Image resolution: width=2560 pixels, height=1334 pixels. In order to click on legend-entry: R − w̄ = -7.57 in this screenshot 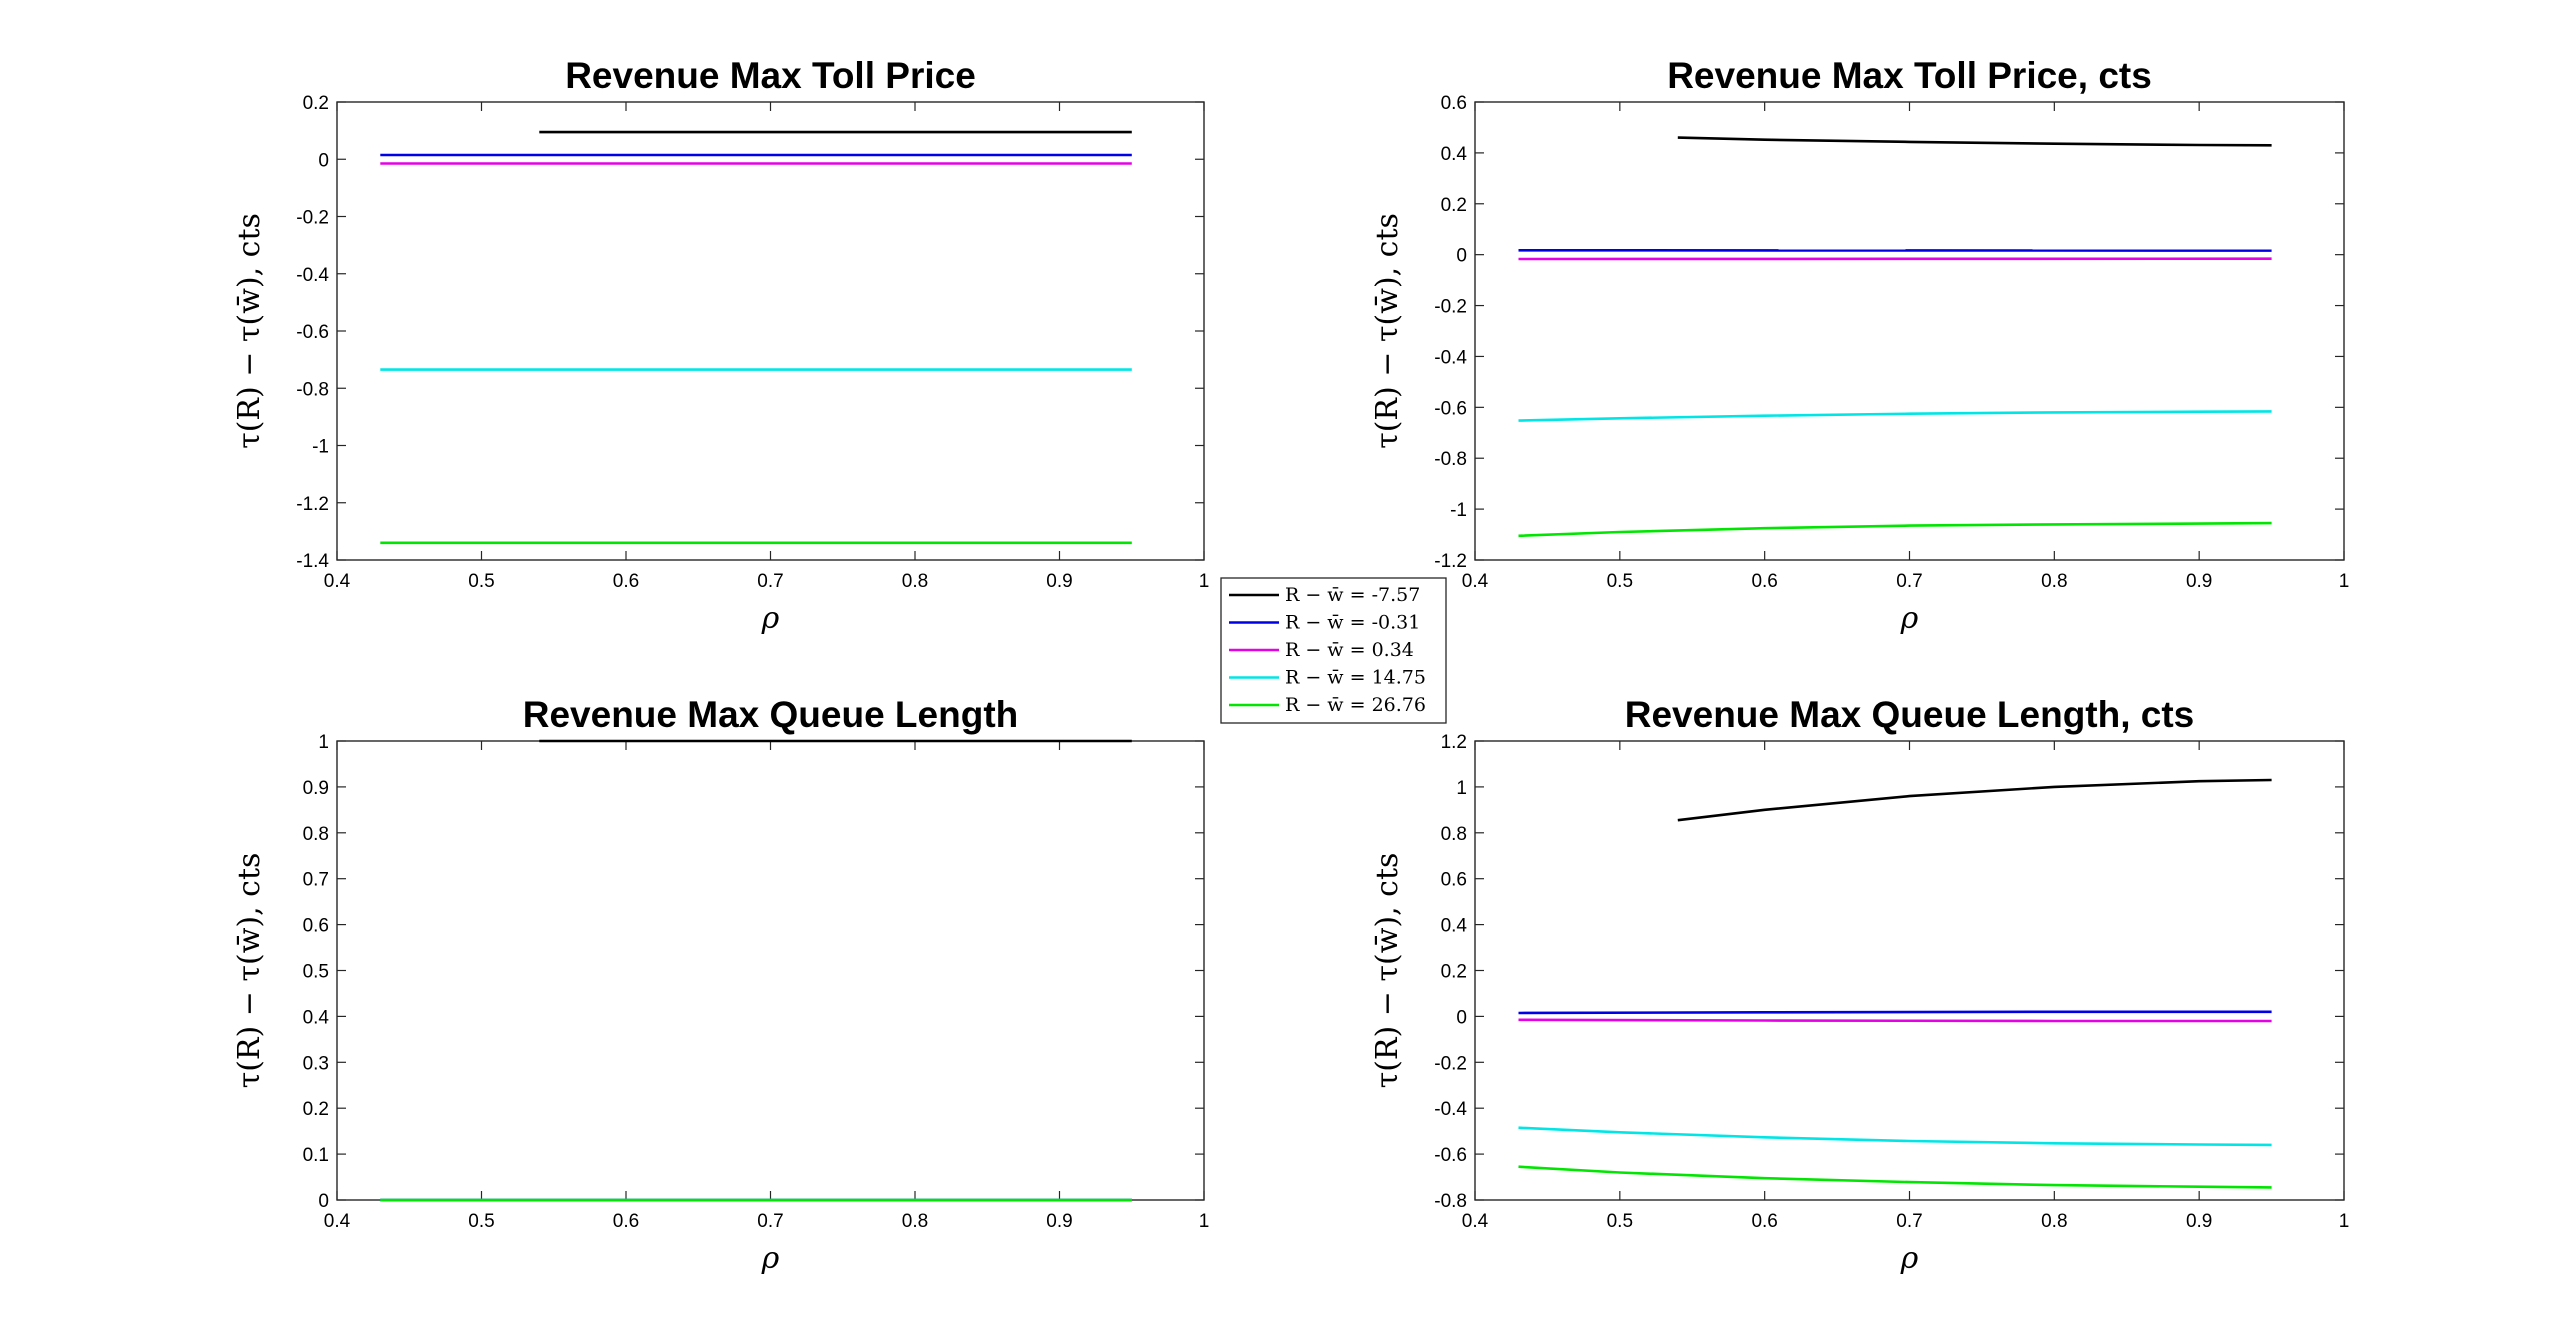, I will do `click(1324, 595)`.